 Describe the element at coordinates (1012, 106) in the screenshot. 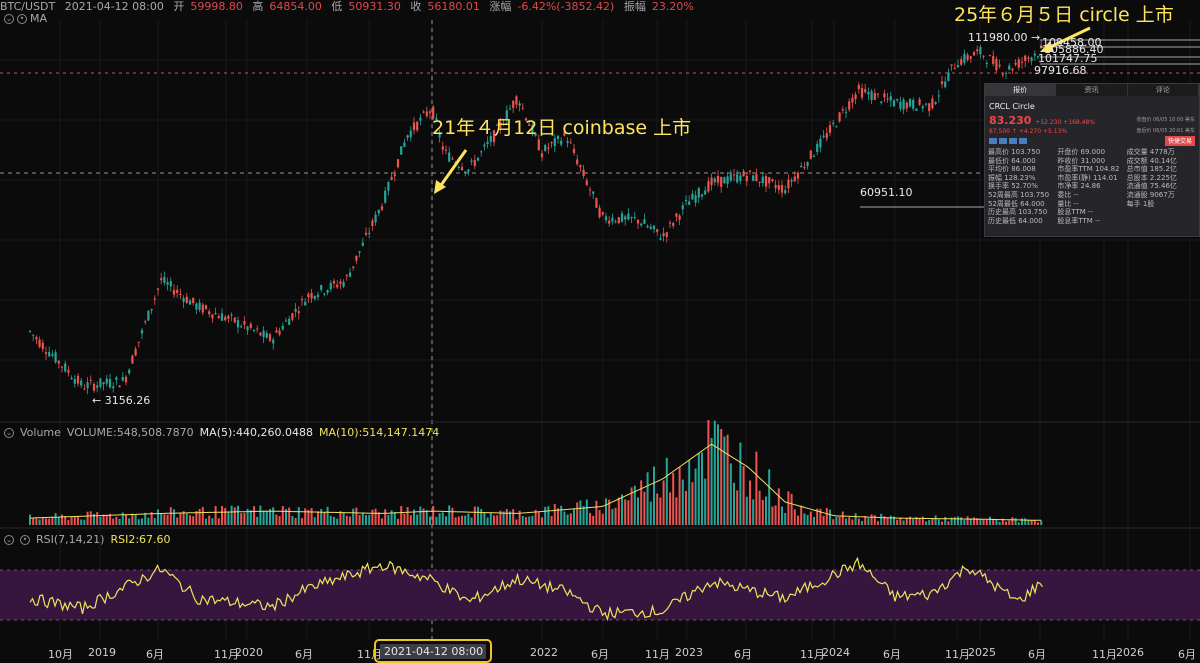

I see `quote-ticker: CRCL Circle` at that location.